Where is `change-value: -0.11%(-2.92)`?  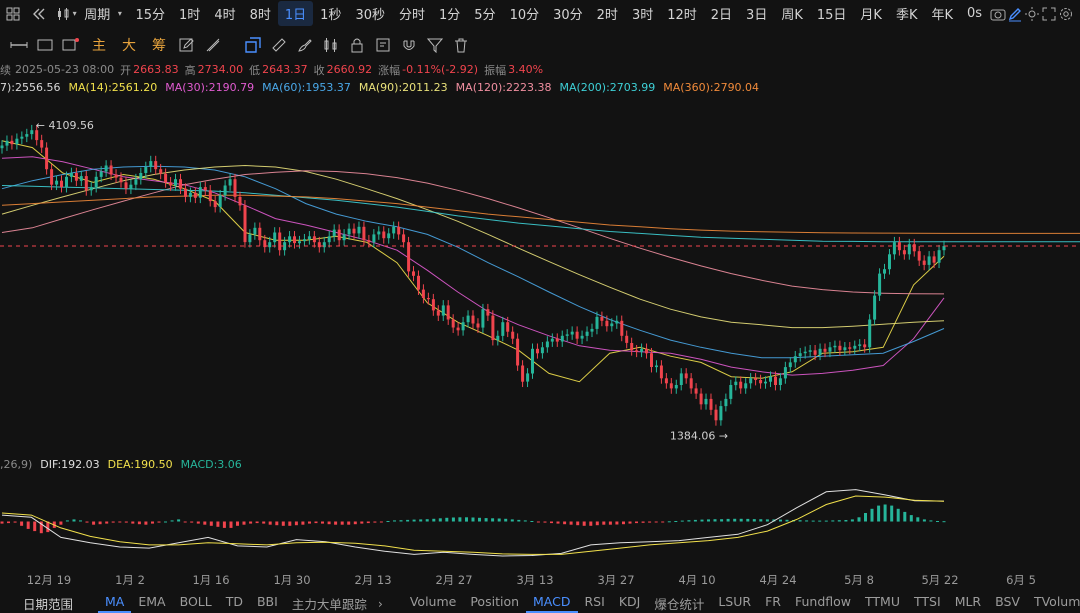
change-value: -0.11%(-2.92) is located at coordinates (440, 69).